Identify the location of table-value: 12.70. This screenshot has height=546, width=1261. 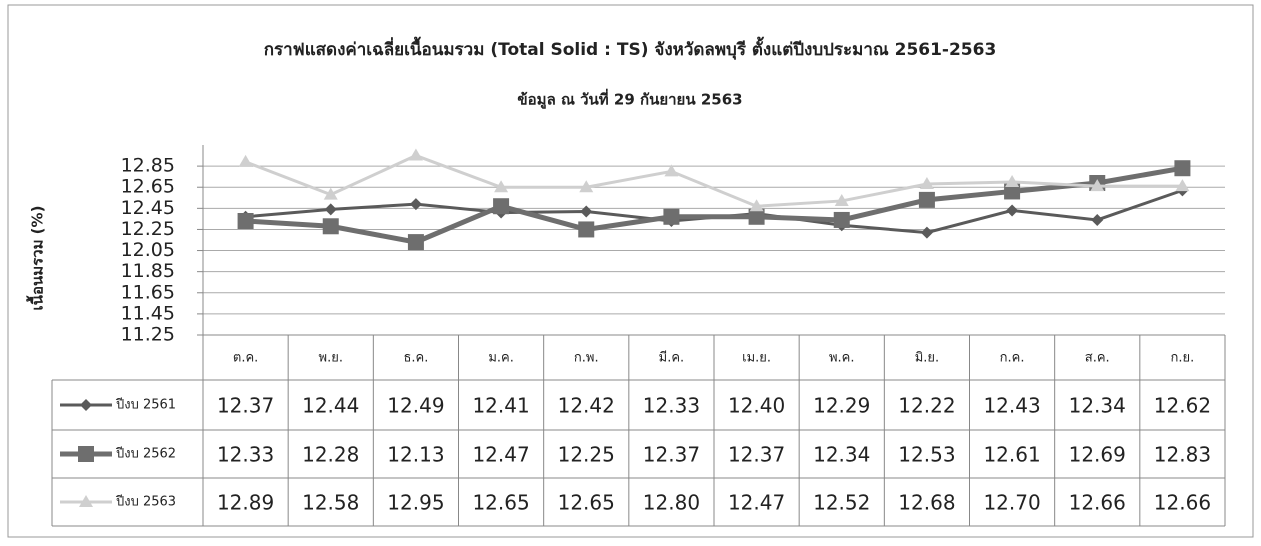
(1011, 503).